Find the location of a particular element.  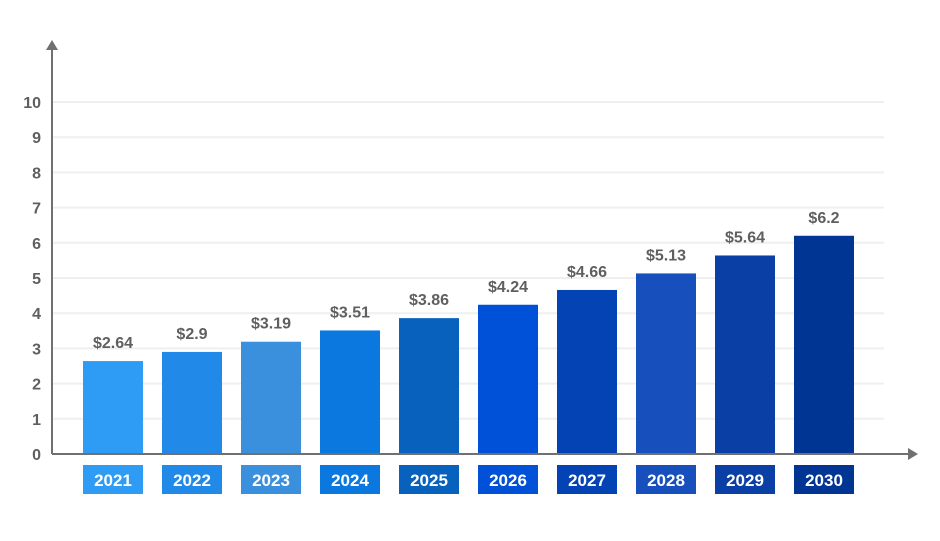

data-label-2023: $3.19 is located at coordinates (271, 324).